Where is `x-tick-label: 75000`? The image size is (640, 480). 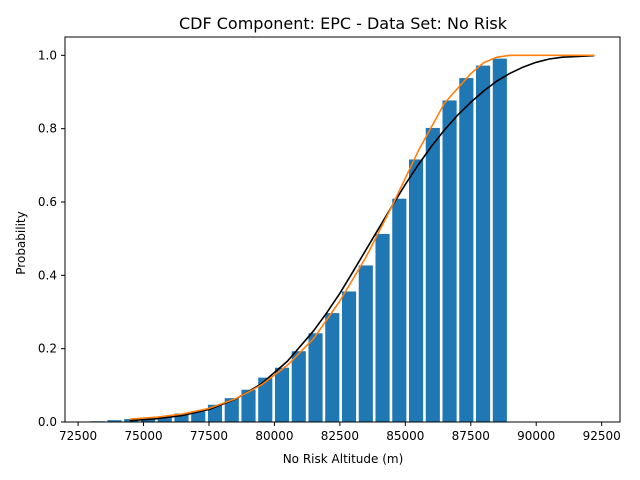 x-tick-label: 75000 is located at coordinates (143, 436).